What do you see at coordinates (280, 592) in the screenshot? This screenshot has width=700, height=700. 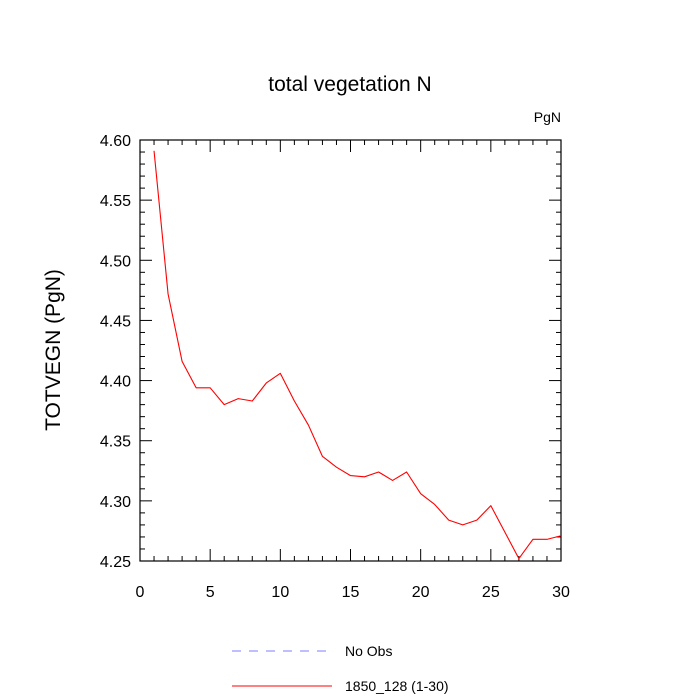 I see `x-tick-label: 10` at bounding box center [280, 592].